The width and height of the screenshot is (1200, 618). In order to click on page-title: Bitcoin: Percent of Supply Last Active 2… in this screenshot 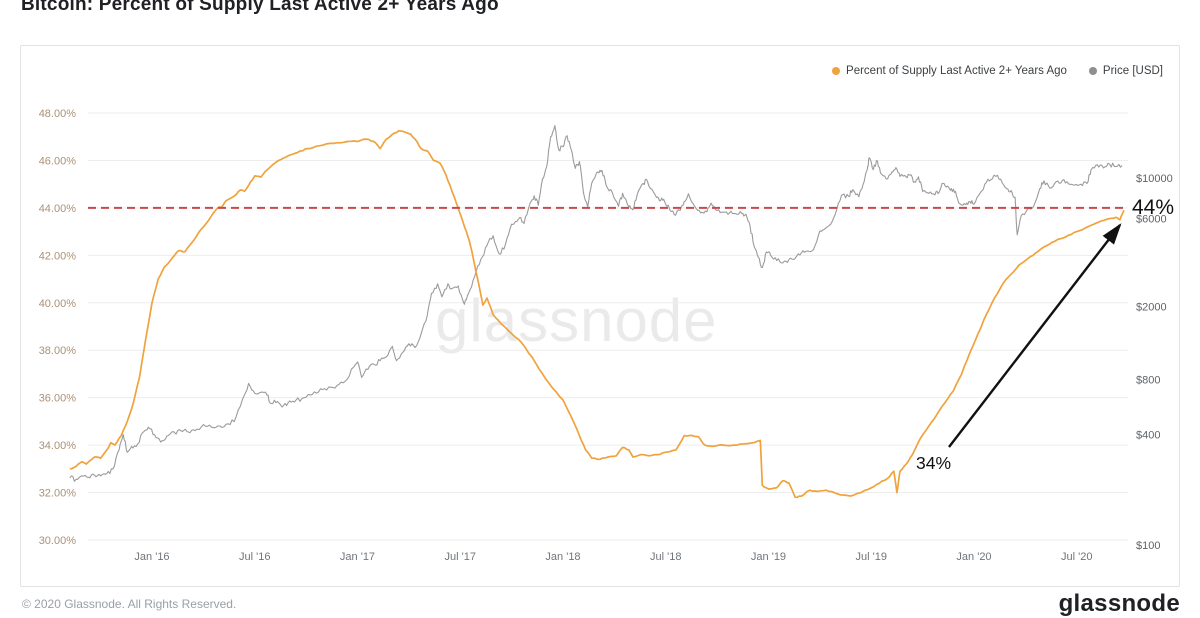, I will do `click(260, 7)`.